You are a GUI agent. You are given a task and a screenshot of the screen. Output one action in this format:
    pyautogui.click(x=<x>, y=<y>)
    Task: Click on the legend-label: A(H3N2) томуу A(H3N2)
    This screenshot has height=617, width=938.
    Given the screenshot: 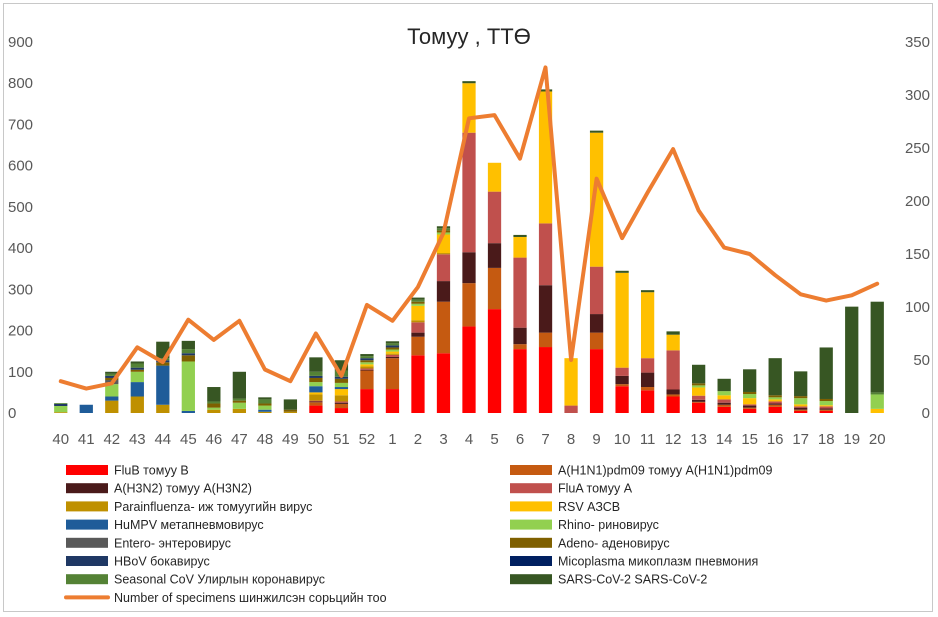 What is the action you would take?
    pyautogui.click(x=183, y=489)
    